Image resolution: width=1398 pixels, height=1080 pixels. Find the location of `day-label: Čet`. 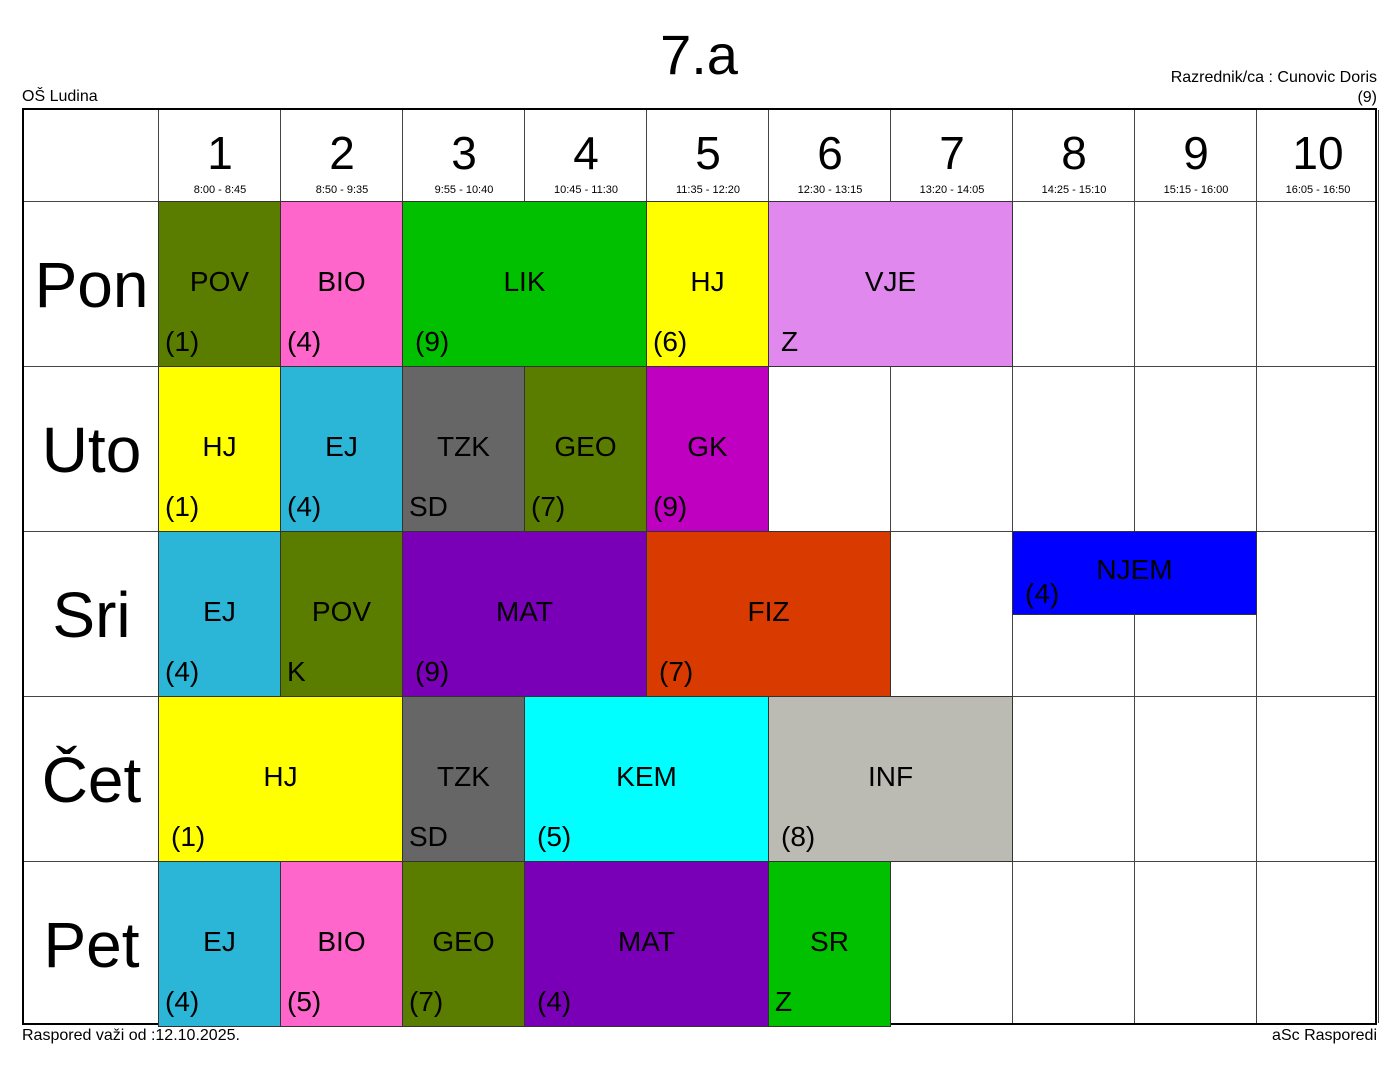

day-label: Čet is located at coordinates (91, 779).